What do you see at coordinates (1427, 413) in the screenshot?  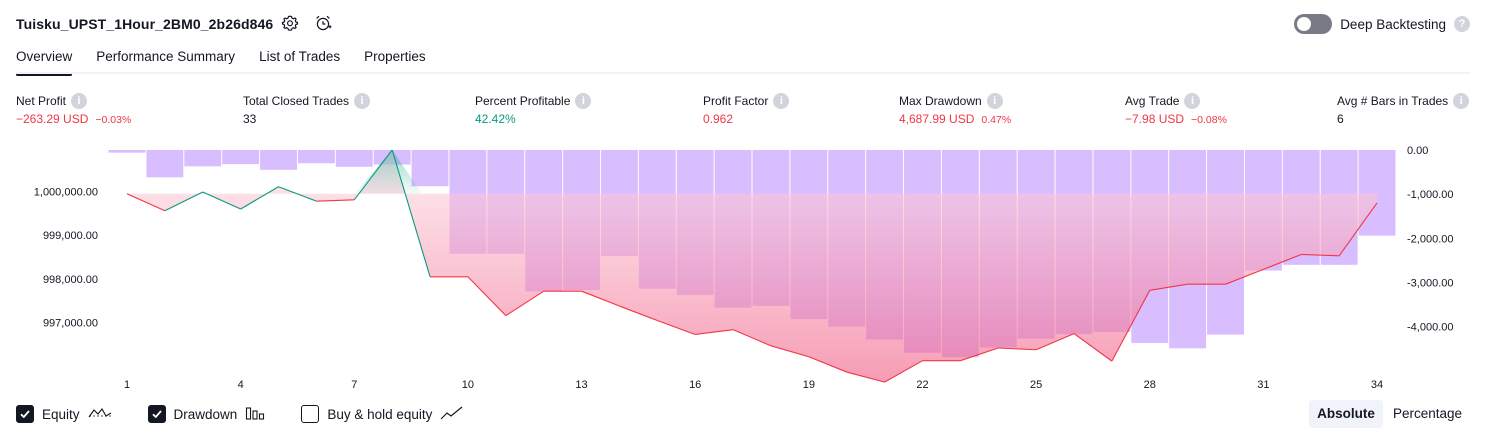 I see `mode-percentage-button: Percentage` at bounding box center [1427, 413].